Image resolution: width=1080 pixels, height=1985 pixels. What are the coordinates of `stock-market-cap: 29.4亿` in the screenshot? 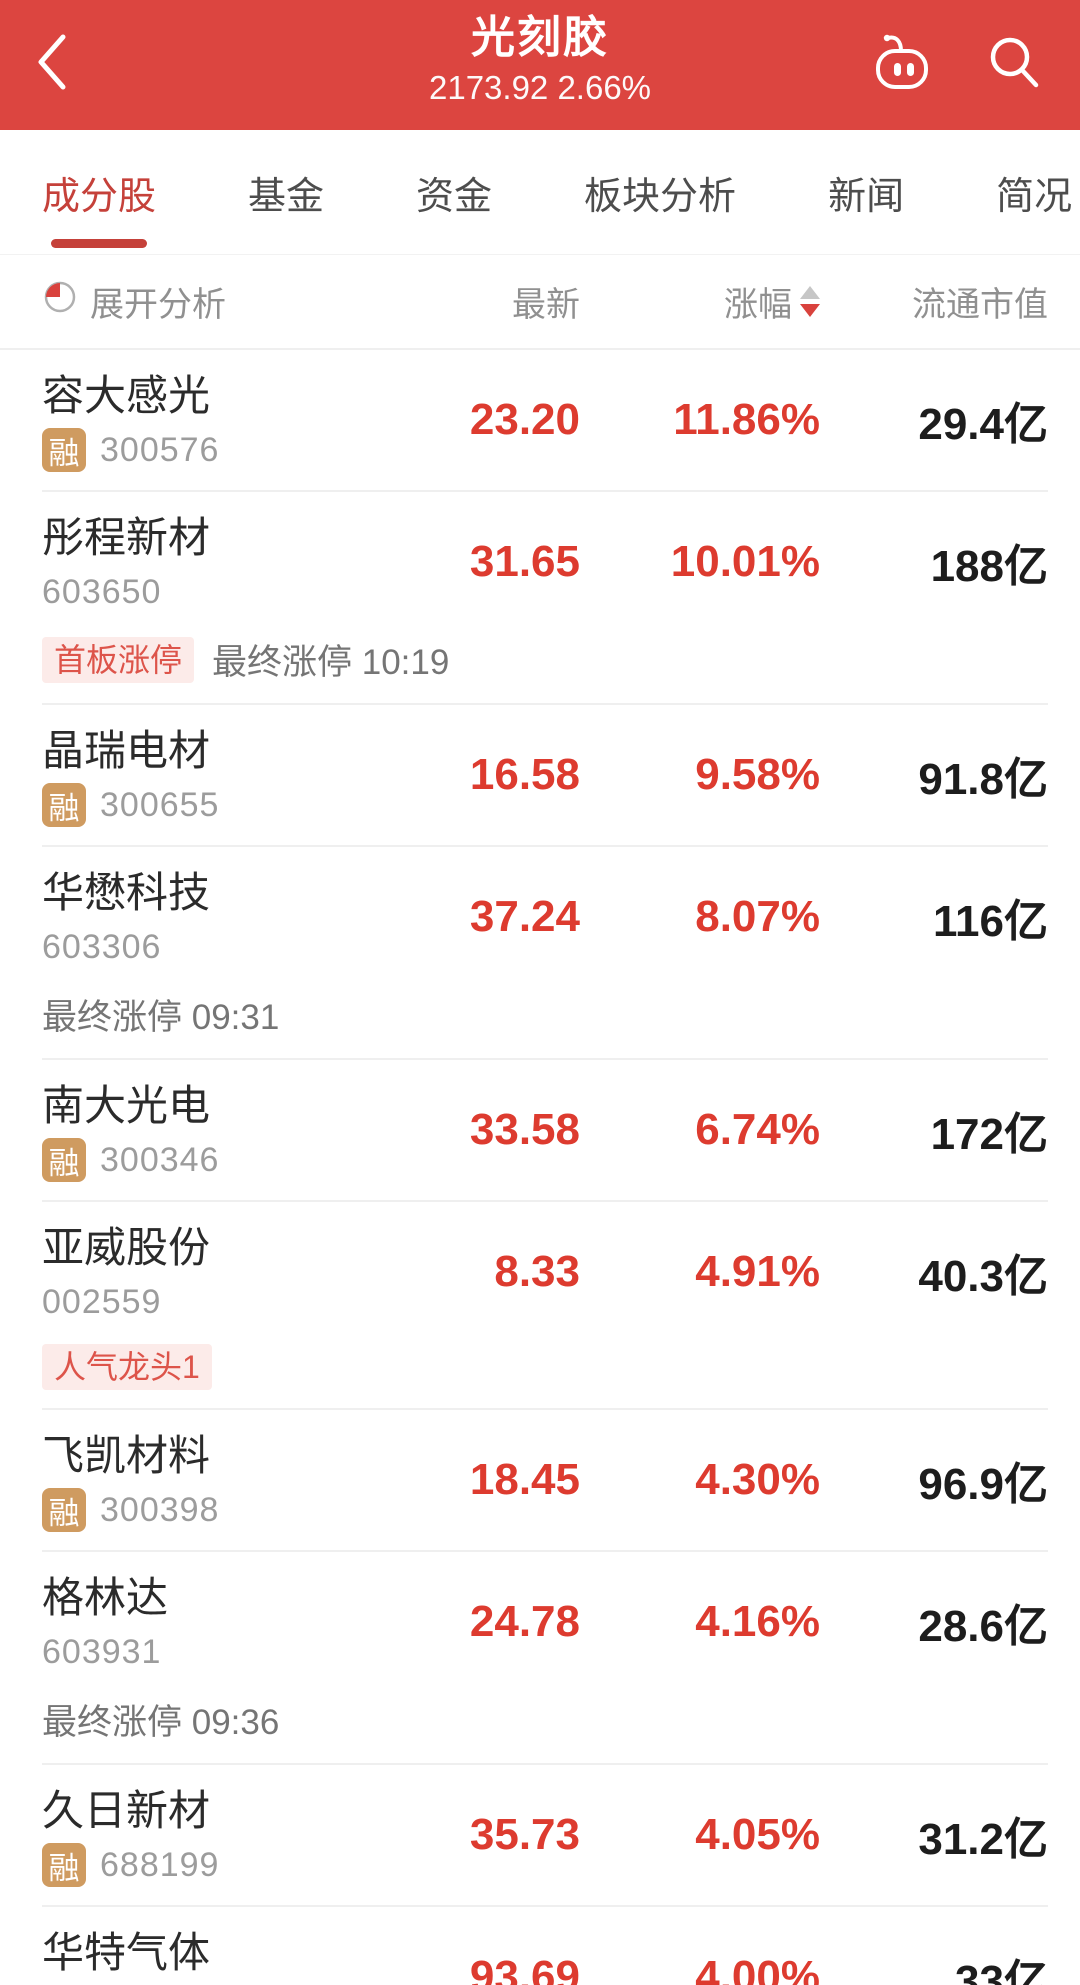 It's located at (983, 424).